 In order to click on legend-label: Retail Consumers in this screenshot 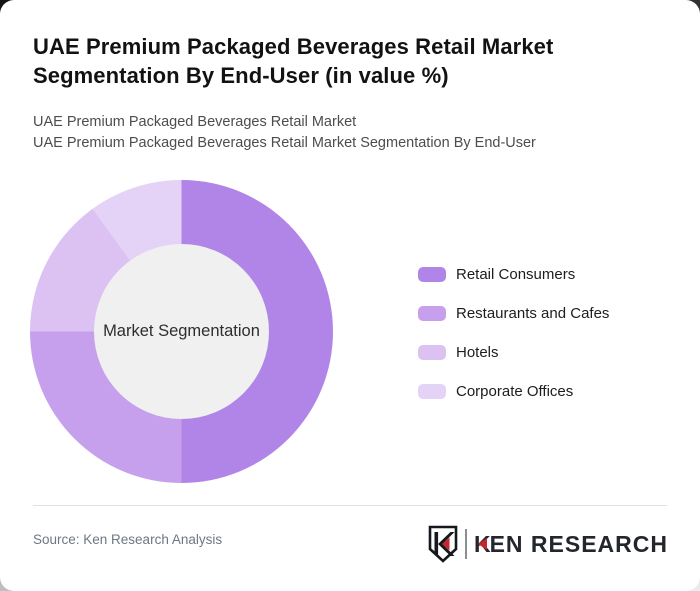, I will do `click(516, 274)`.